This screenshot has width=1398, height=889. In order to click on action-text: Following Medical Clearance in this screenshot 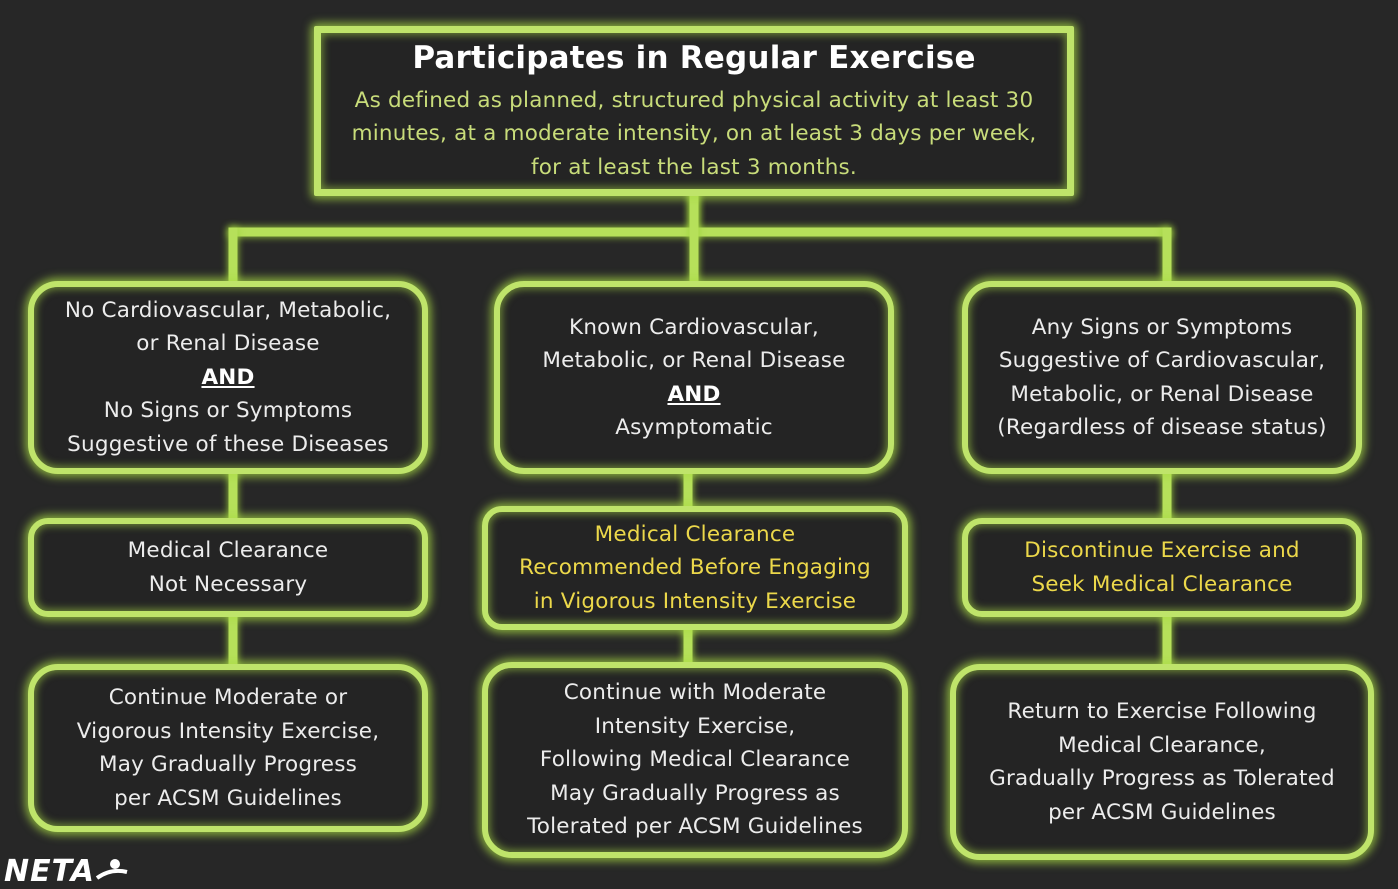, I will do `click(695, 760)`.